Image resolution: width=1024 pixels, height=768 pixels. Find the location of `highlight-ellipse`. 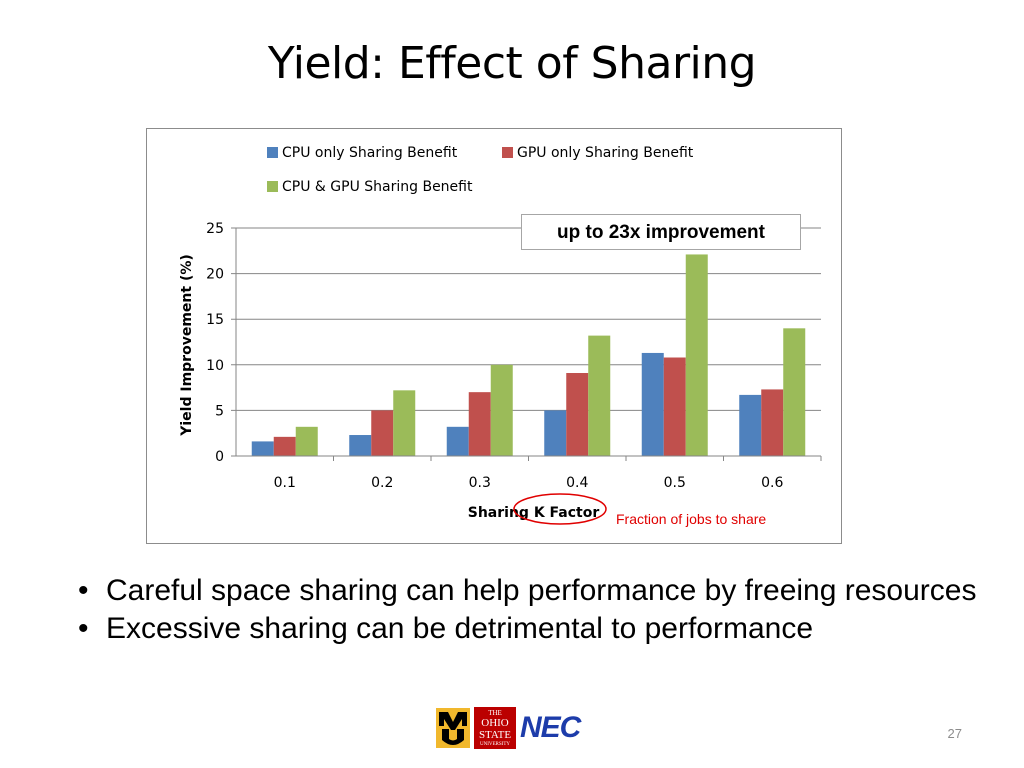

highlight-ellipse is located at coordinates (560, 509).